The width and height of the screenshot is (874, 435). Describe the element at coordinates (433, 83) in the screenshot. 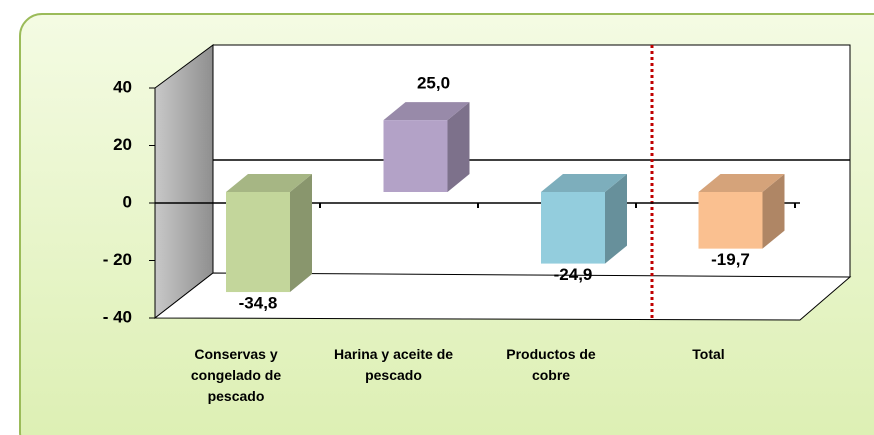

I see `value-label: 25,0` at that location.